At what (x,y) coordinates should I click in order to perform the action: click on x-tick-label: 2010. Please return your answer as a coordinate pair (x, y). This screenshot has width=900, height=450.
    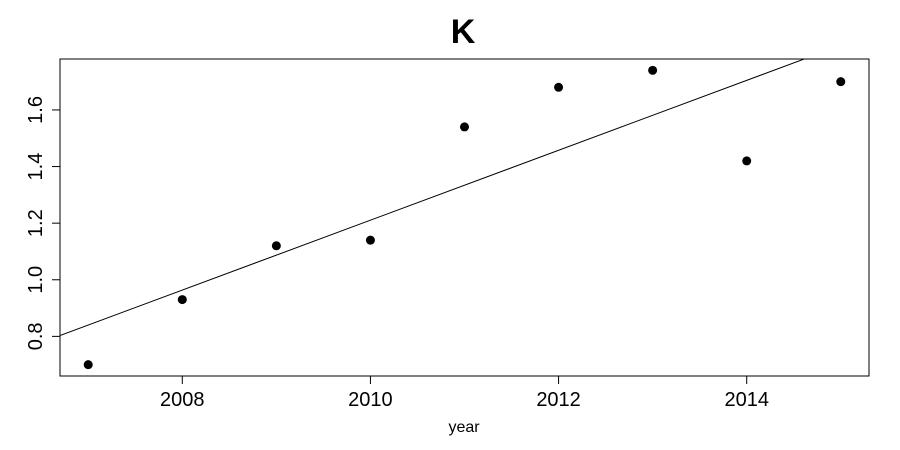
    Looking at the image, I should click on (370, 400).